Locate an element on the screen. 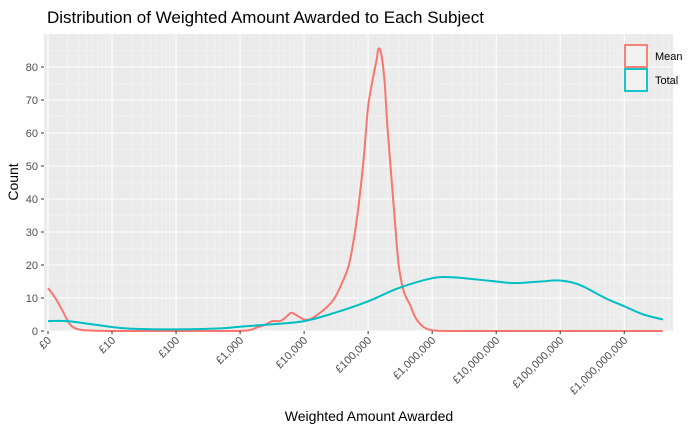 This screenshot has height=432, width=700. x-axis-title: Weighted Amount Awarded is located at coordinates (369, 416).